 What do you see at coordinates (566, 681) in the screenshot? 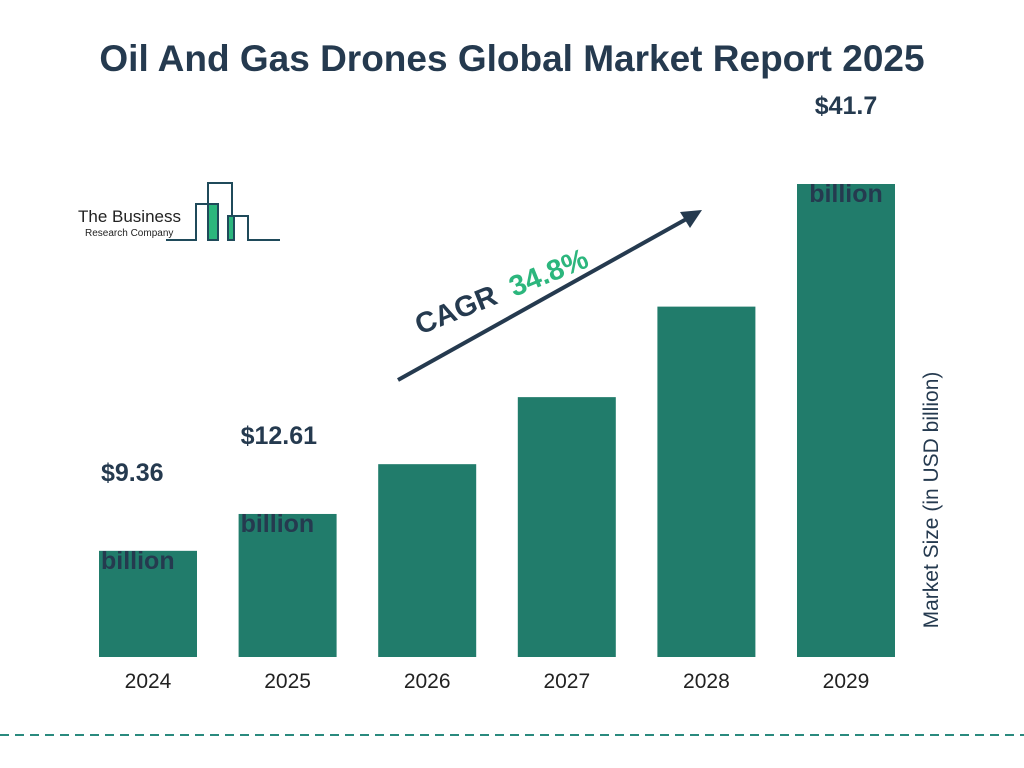
I see `x-tick-label: 2027` at bounding box center [566, 681].